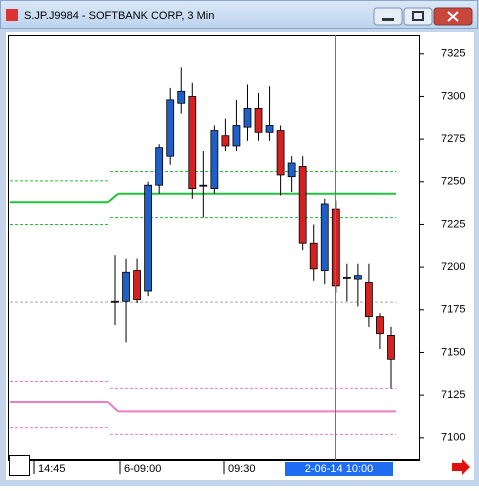 This screenshot has height=491, width=479. What do you see at coordinates (388, 19) in the screenshot?
I see `minimize-icon` at bounding box center [388, 19].